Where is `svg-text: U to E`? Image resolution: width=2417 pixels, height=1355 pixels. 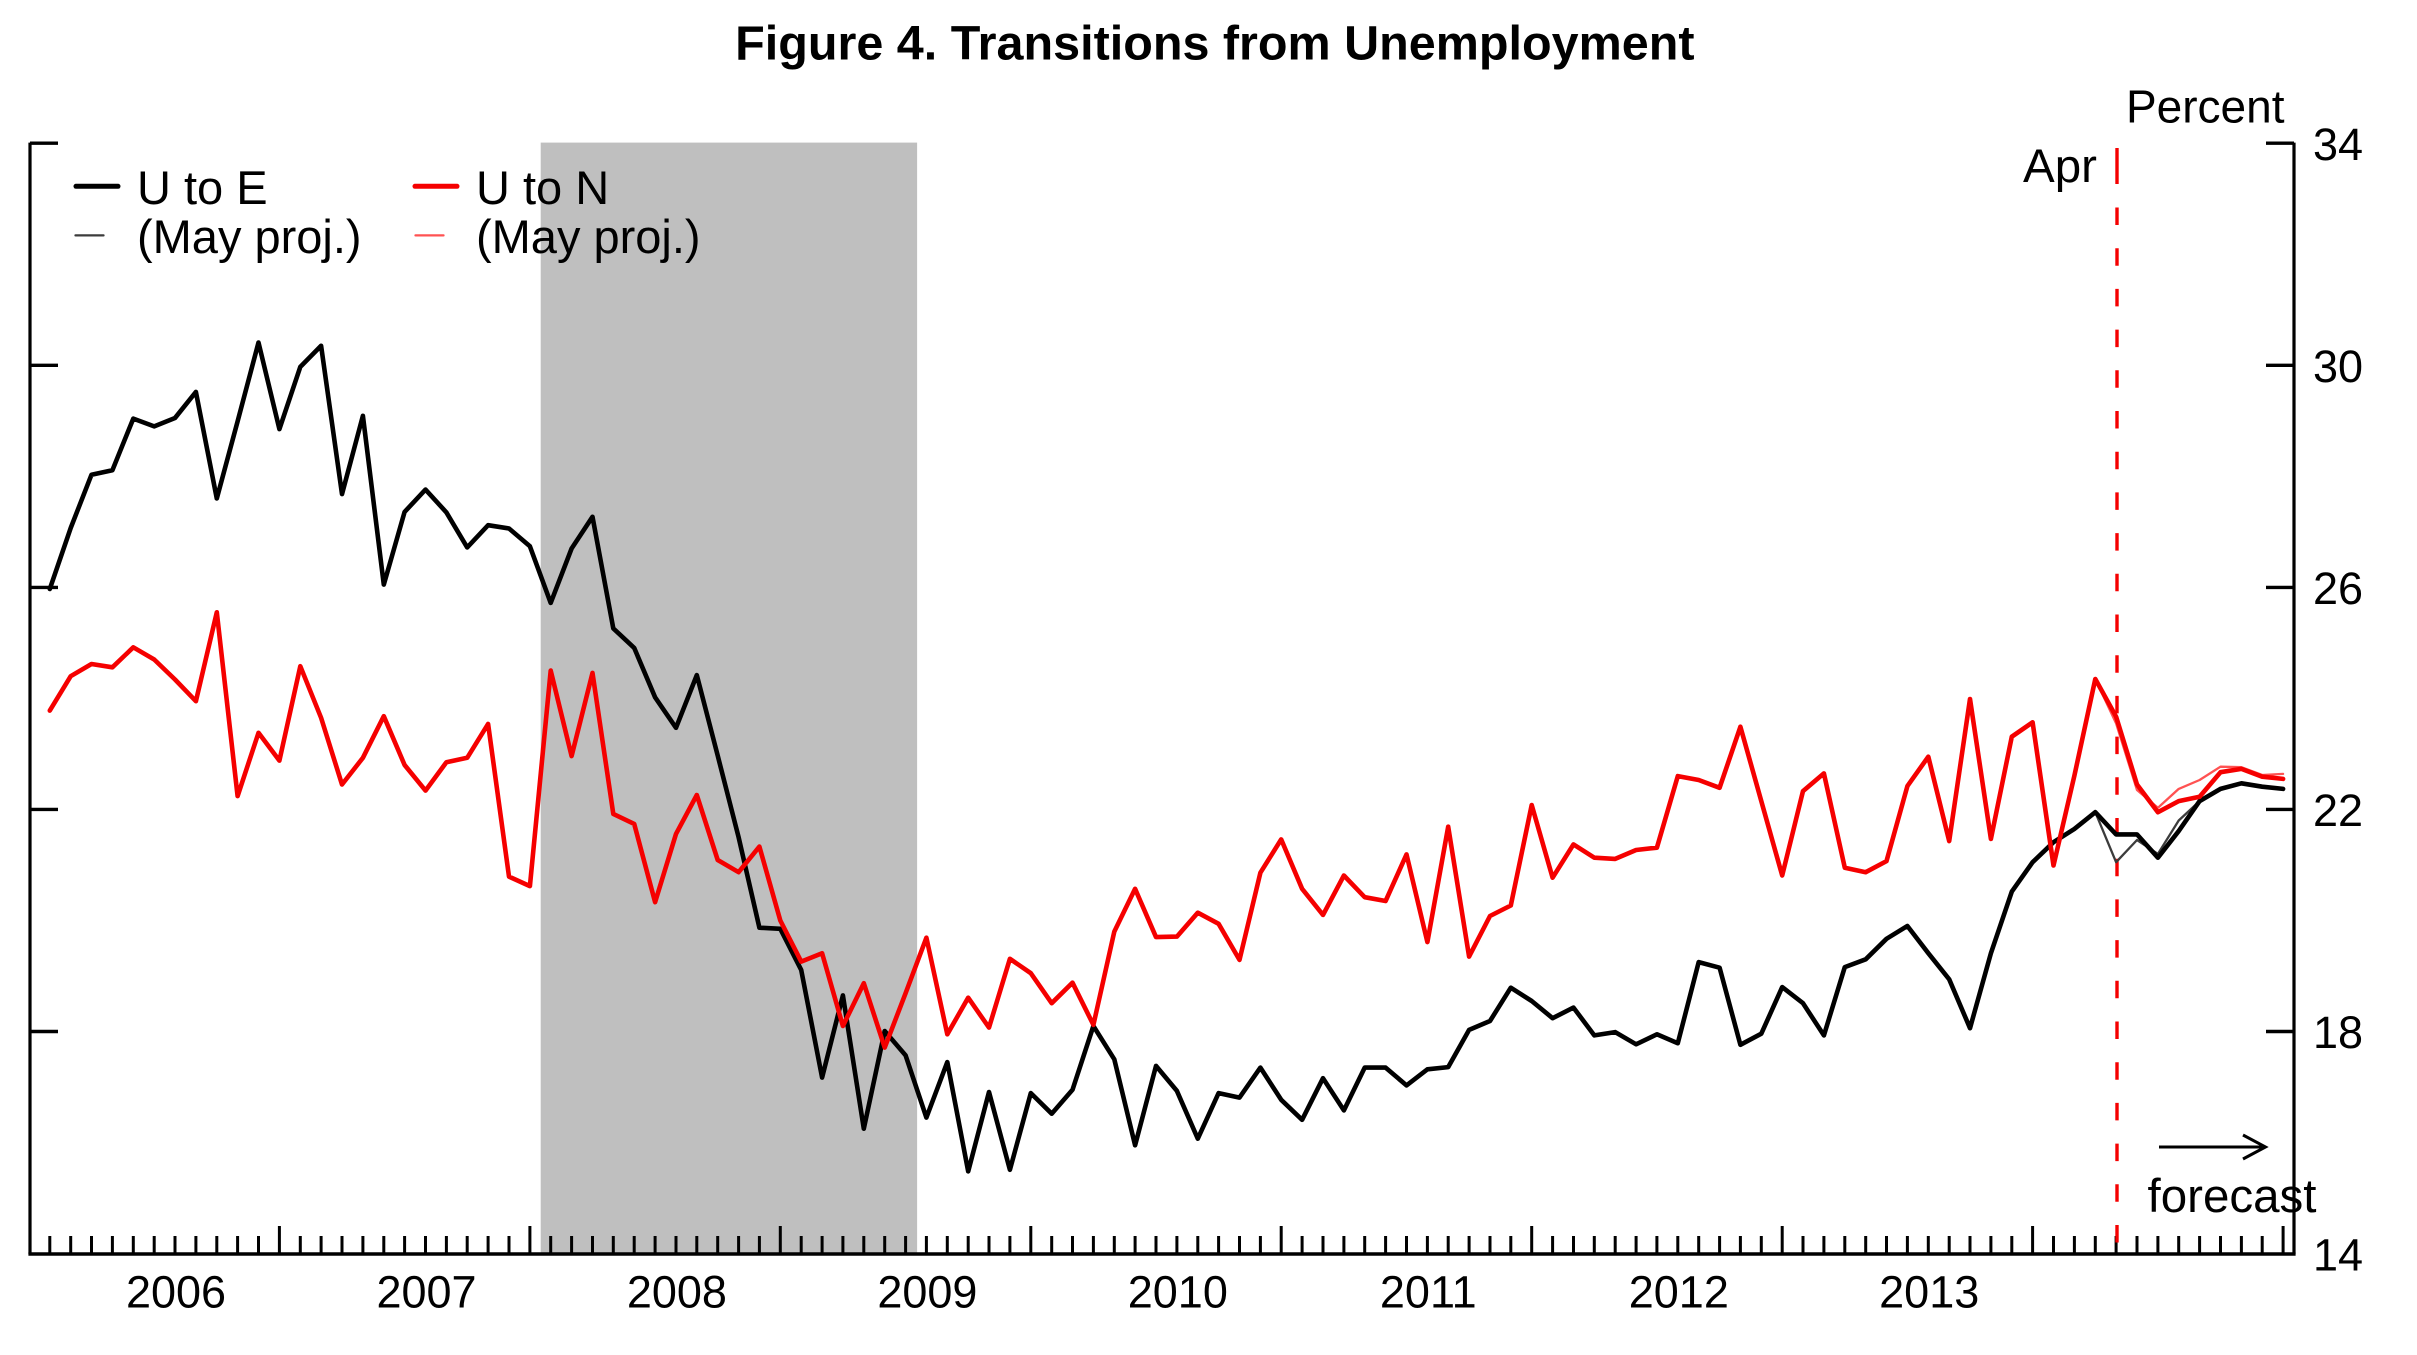 svg-text: U to E is located at coordinates (202, 187).